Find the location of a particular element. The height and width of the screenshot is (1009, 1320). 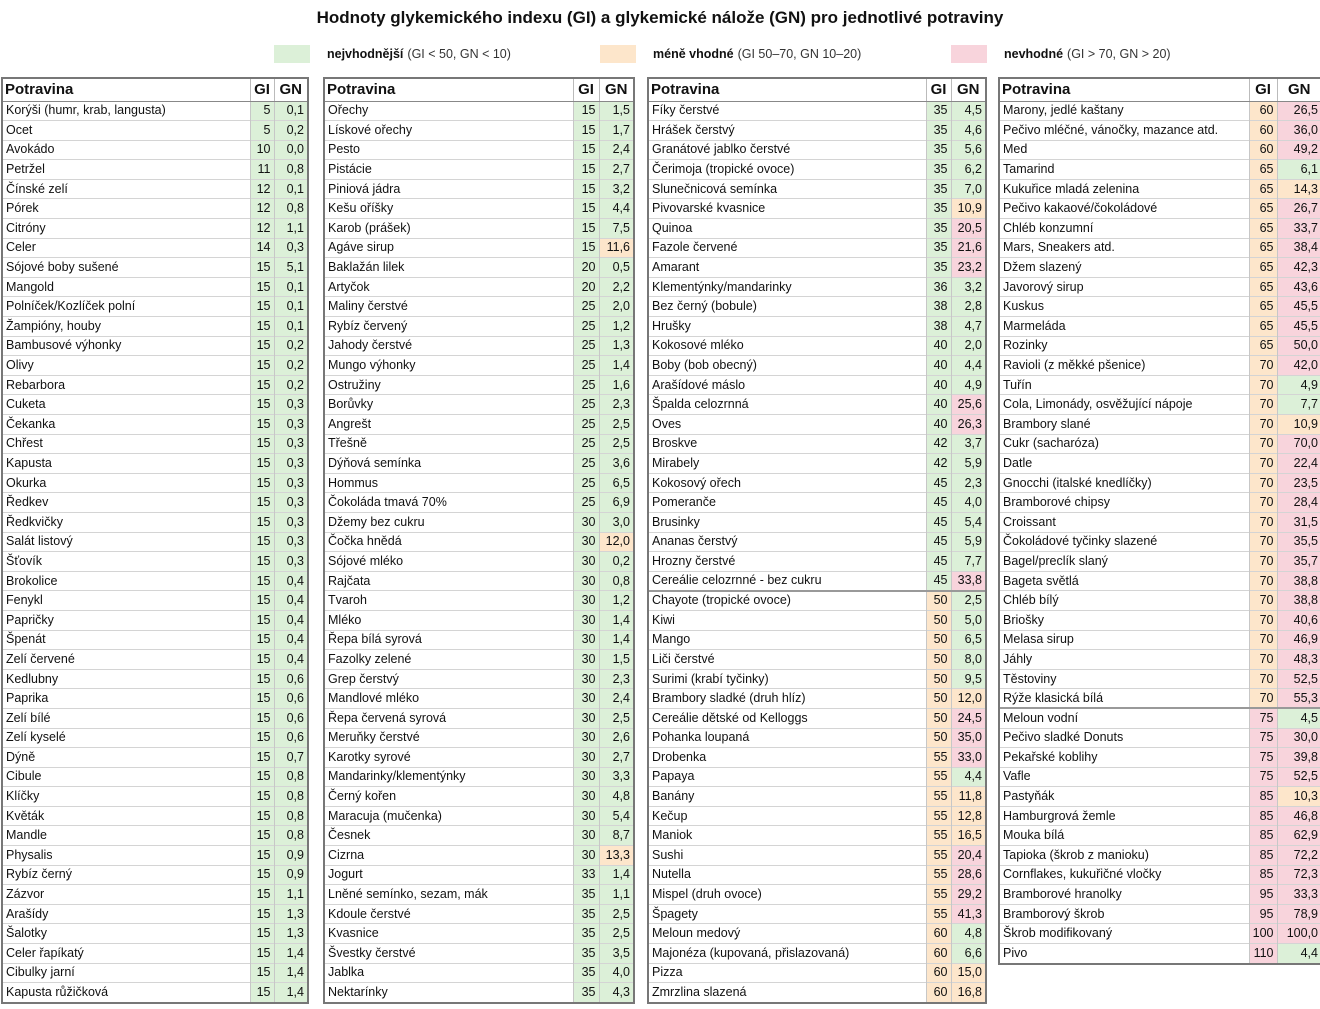

food-name: Chléb bílý is located at coordinates (1124, 600).